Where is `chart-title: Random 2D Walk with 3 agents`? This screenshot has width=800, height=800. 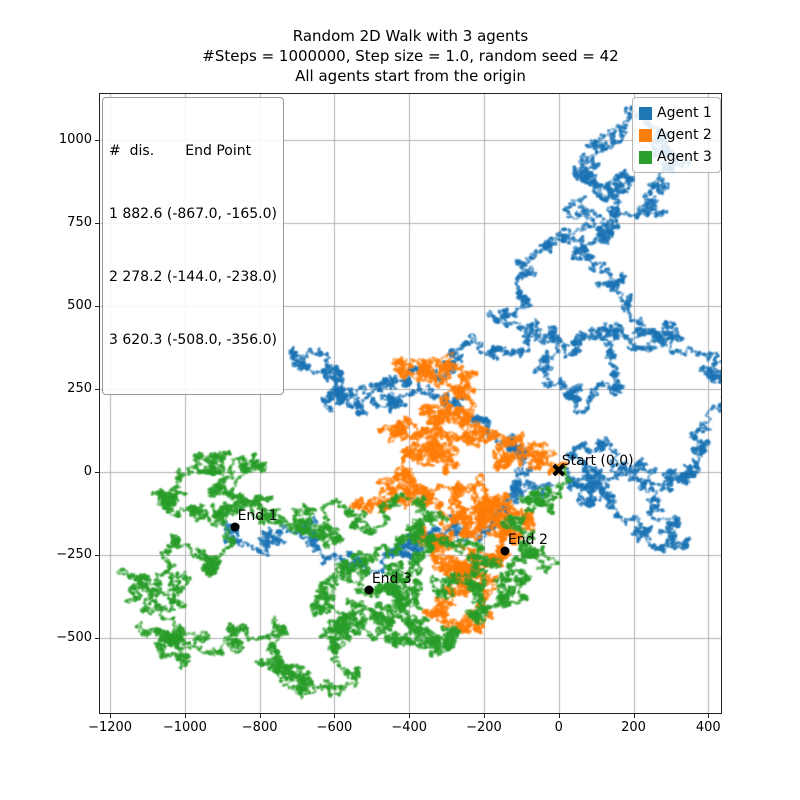
chart-title: Random 2D Walk with 3 agents is located at coordinates (410, 36).